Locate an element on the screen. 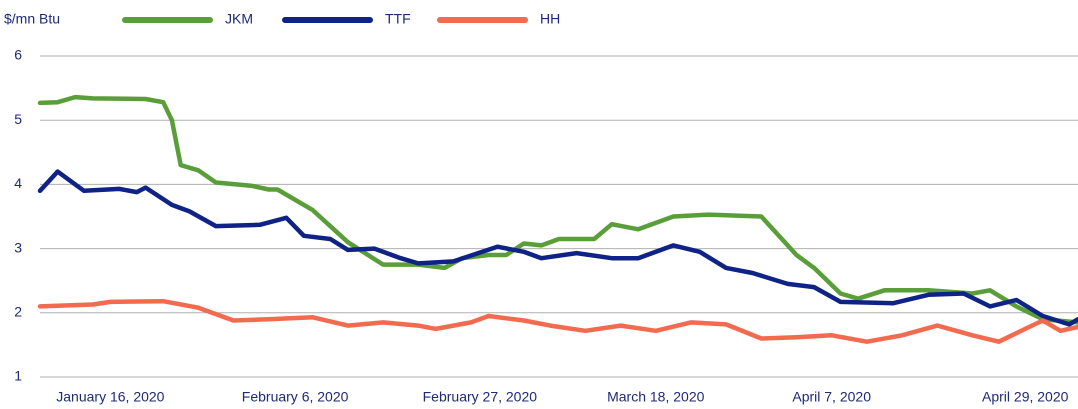 Image resolution: width=1078 pixels, height=409 pixels. x-tick-label: February 27, 2020 is located at coordinates (480, 397).